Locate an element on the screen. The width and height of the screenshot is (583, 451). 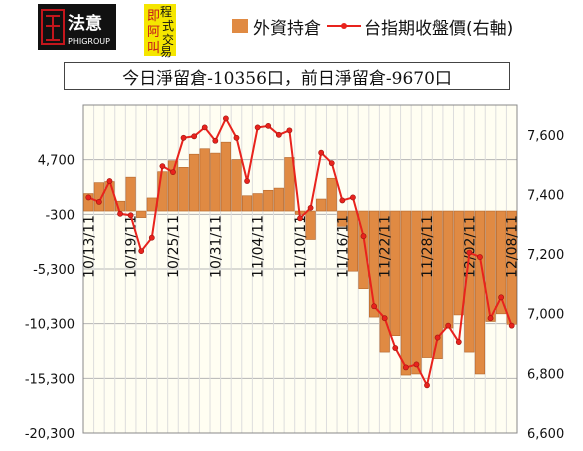
svg-text: 交 is located at coordinates (168, 39).